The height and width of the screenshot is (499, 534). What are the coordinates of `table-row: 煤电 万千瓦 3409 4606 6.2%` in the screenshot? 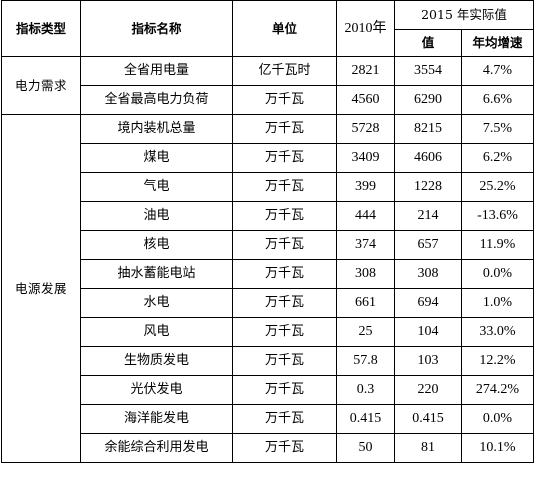 It's located at (268, 158).